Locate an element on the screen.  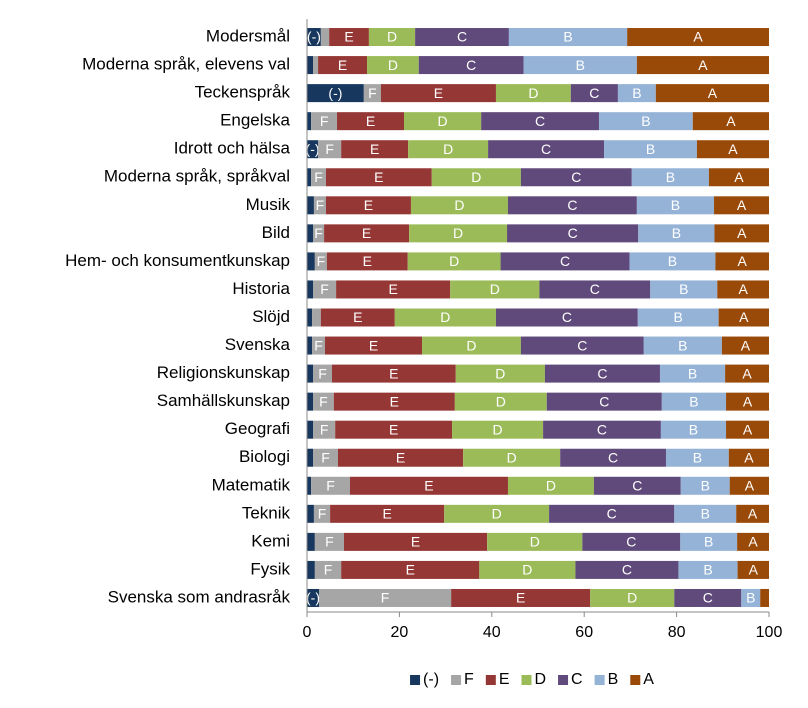
category-label: Fysik is located at coordinates (270, 568).